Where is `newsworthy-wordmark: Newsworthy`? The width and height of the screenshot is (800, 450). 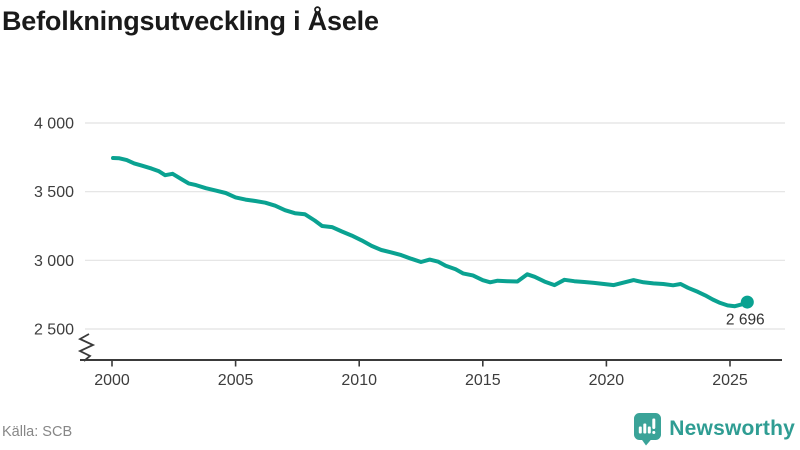 newsworthy-wordmark: Newsworthy is located at coordinates (732, 428).